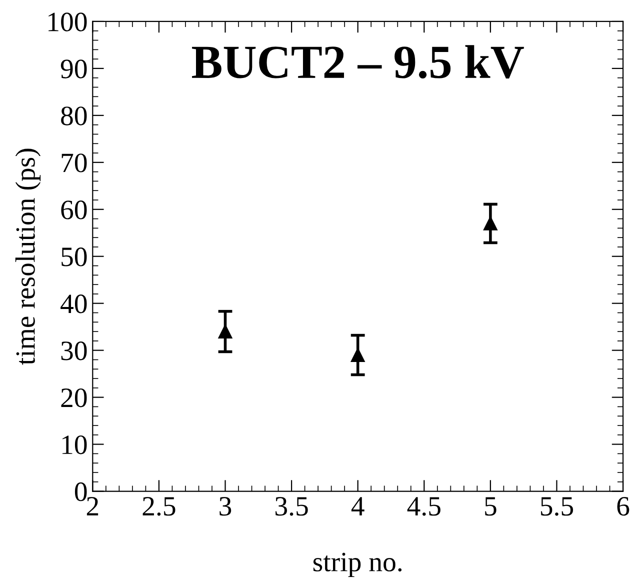 The width and height of the screenshot is (639, 580). What do you see at coordinates (73, 304) in the screenshot?
I see `y-tick-label: 40` at bounding box center [73, 304].